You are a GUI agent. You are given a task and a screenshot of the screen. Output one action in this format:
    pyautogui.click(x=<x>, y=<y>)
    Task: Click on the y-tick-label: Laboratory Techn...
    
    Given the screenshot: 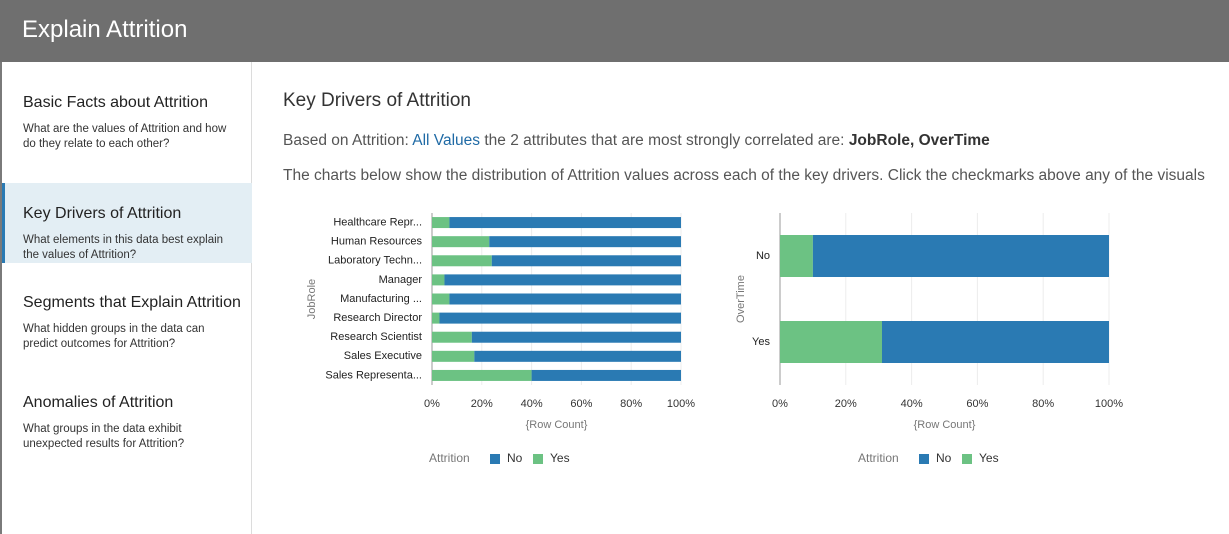 What is the action you would take?
    pyautogui.click(x=375, y=261)
    